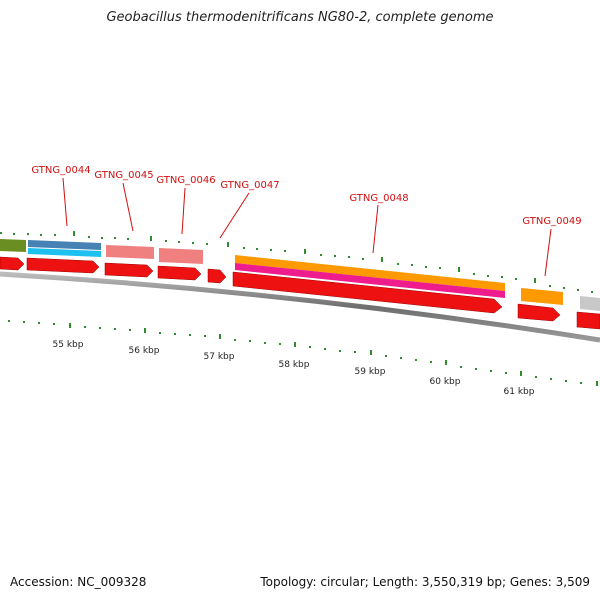 Image resolution: width=600 pixels, height=600 pixels. Describe the element at coordinates (588, 320) in the screenshot. I see `cds-right` at that location.